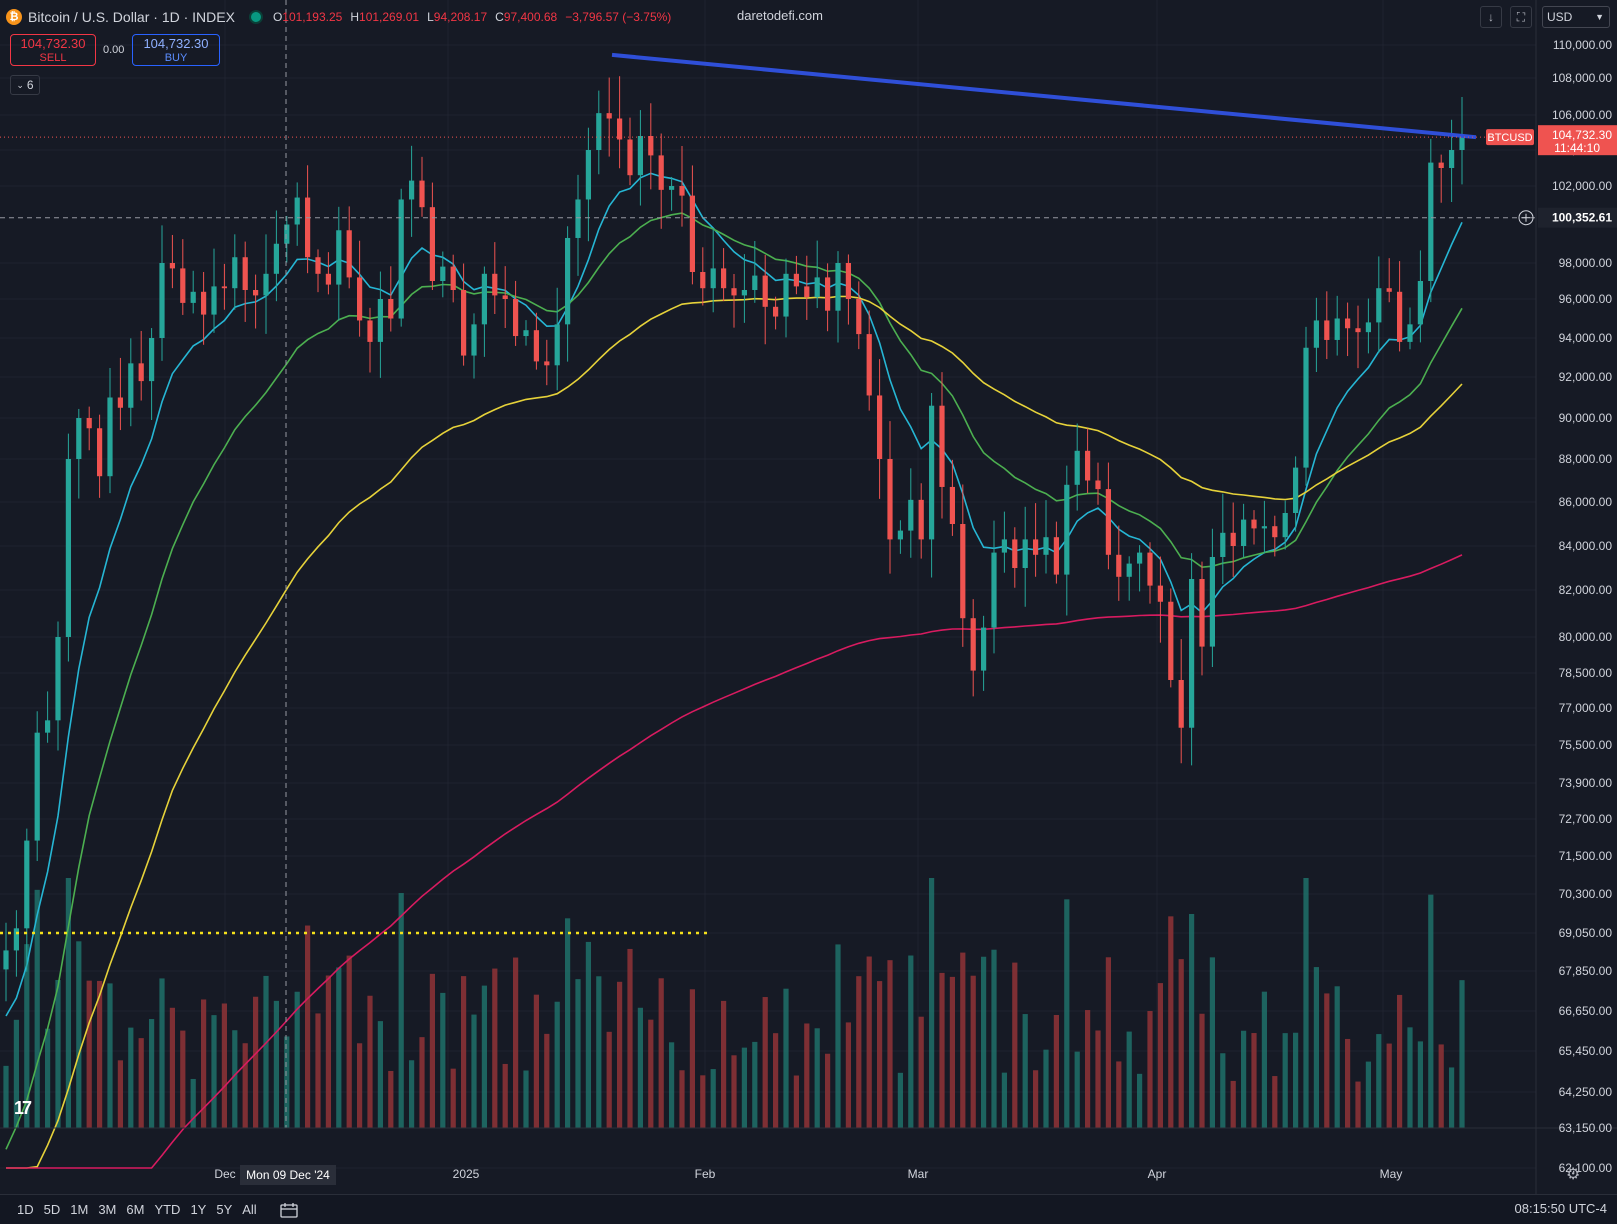 This screenshot has width=1617, height=1224. I want to click on indicators-toggle: ⌄ 6, so click(25, 85).